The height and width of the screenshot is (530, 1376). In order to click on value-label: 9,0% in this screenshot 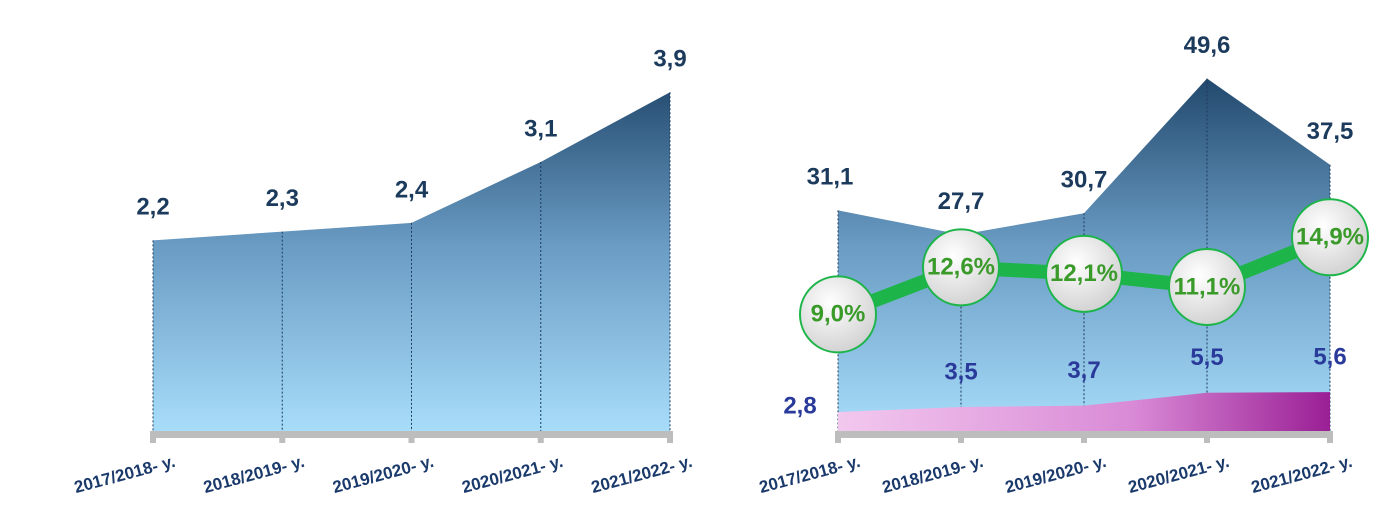, I will do `click(838, 314)`.